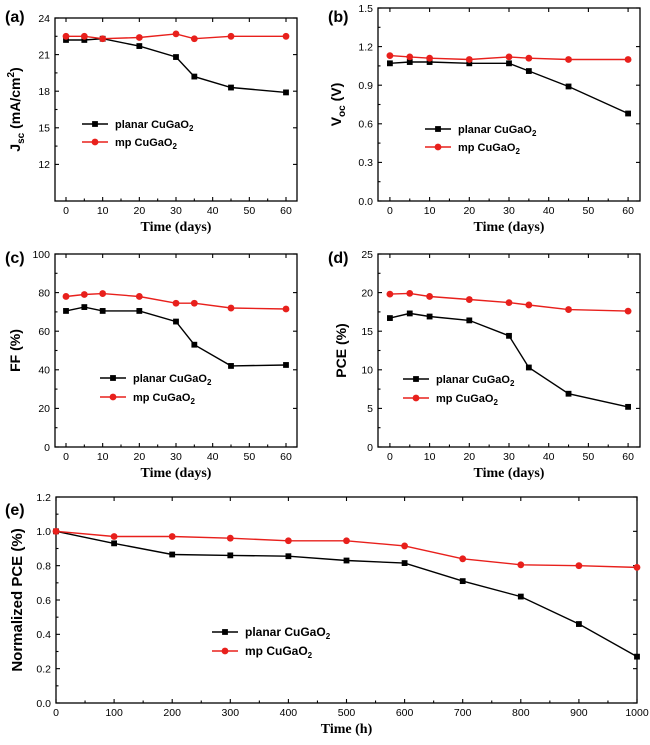 The height and width of the screenshot is (745, 650). I want to click on y-tick-label: 20, so click(44, 409).